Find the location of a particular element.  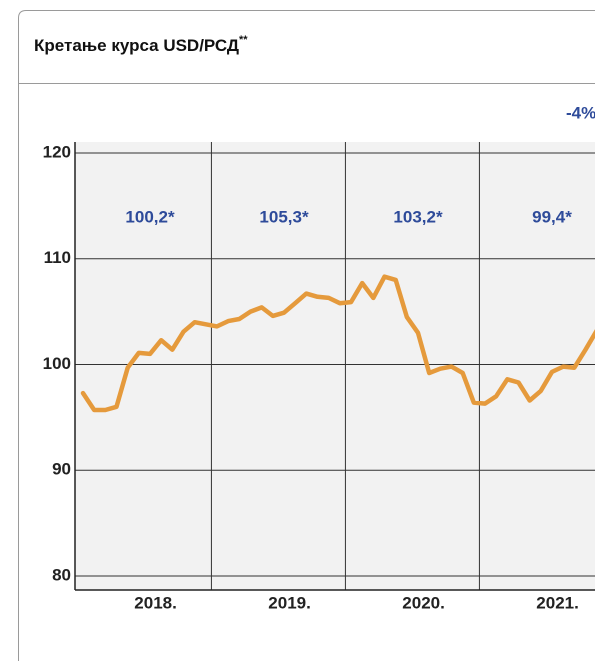

x-tick-label: 2020. is located at coordinates (423, 602).